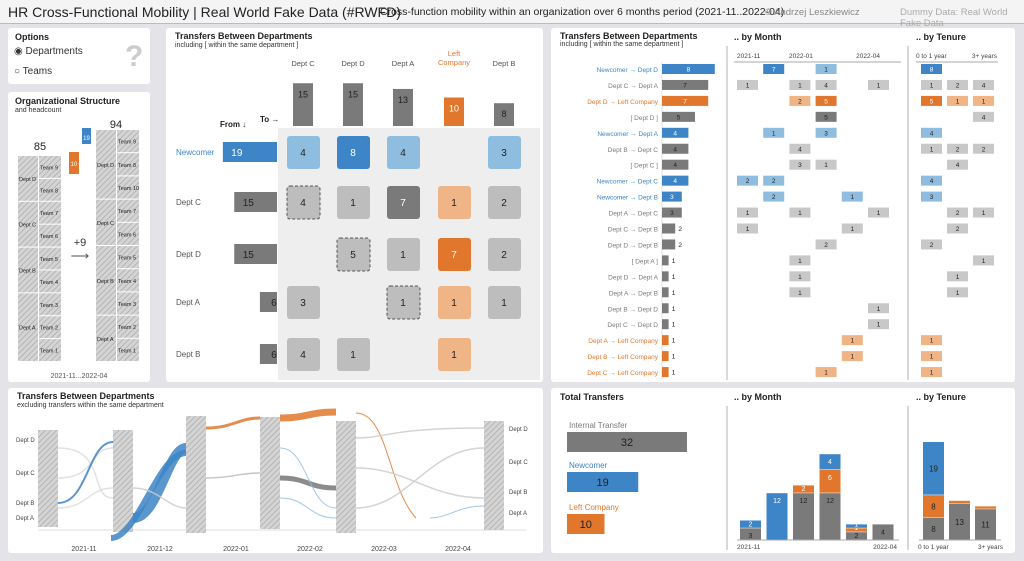 This screenshot has width=1024, height=561. Describe the element at coordinates (160, 549) in the screenshot. I see `sankey-month-label: 2021-12` at that location.